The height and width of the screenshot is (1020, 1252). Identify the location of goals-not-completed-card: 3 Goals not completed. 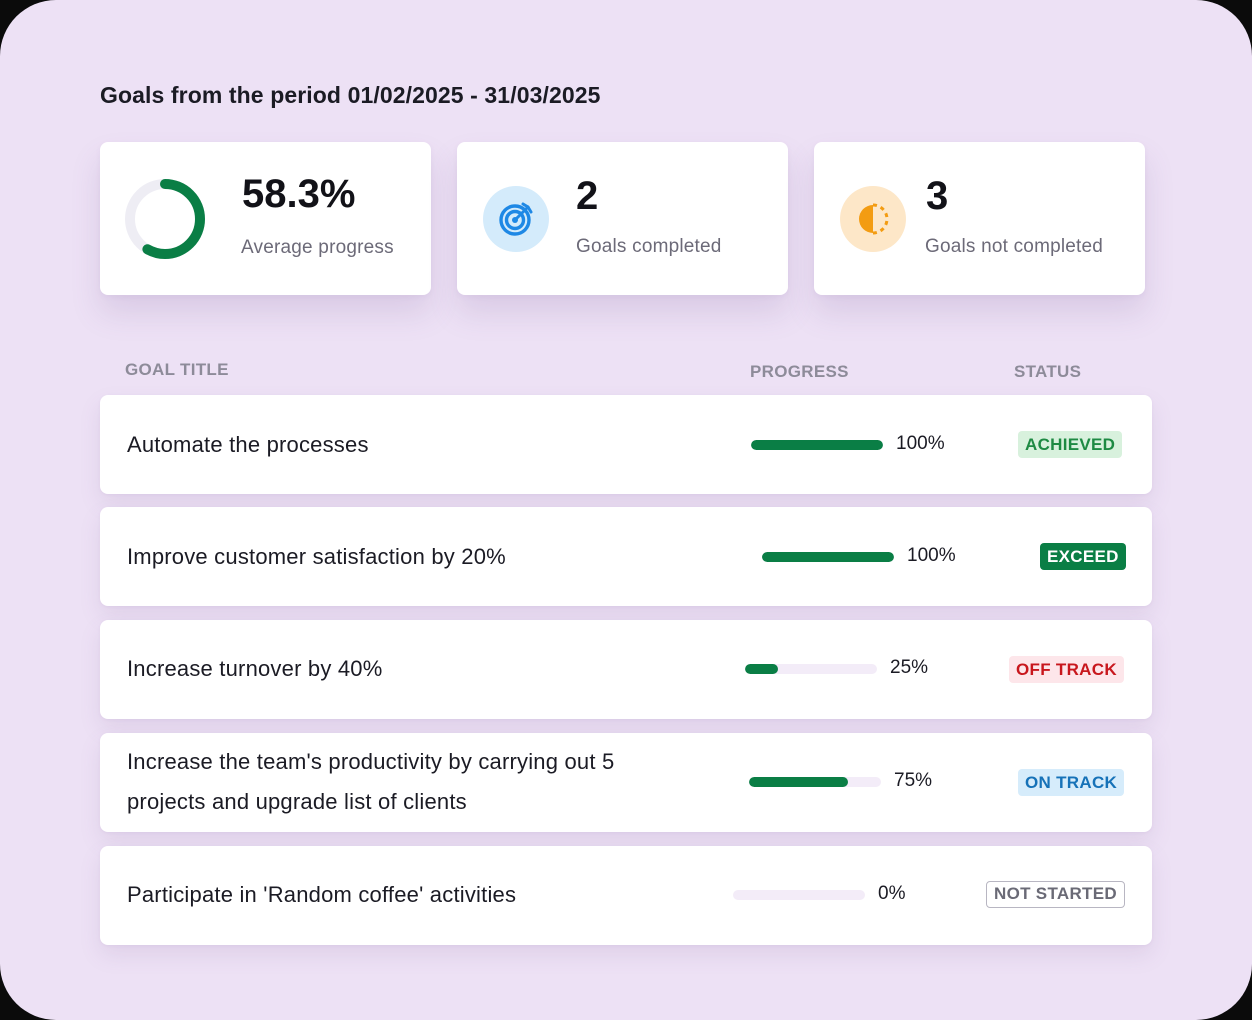
(979, 218).